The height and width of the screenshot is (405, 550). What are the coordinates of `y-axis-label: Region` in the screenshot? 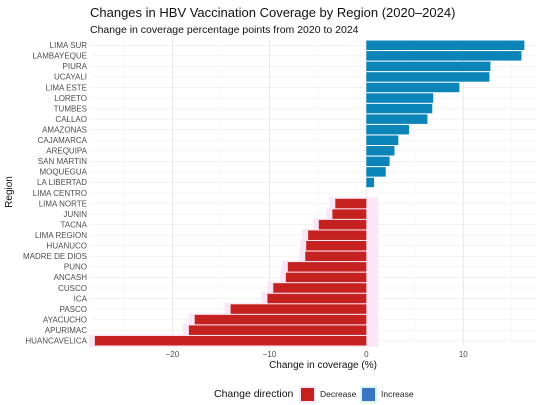 It's located at (9, 192).